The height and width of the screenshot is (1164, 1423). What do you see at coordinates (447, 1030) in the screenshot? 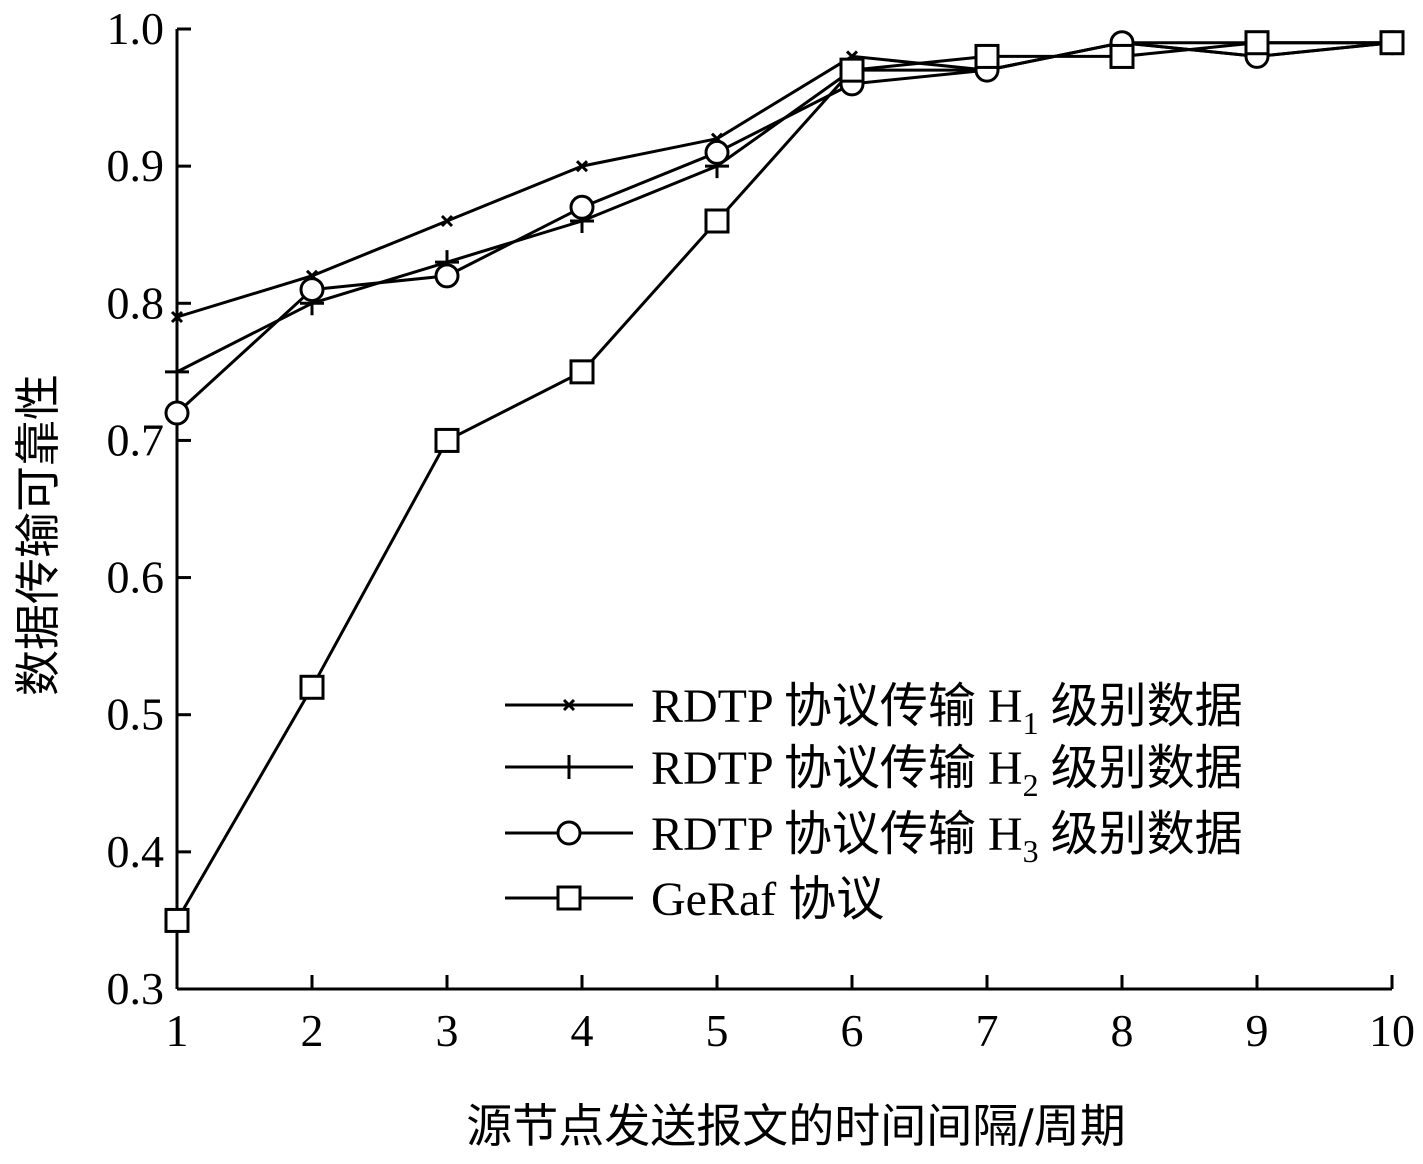
I see `x-tick-label: 3` at bounding box center [447, 1030].